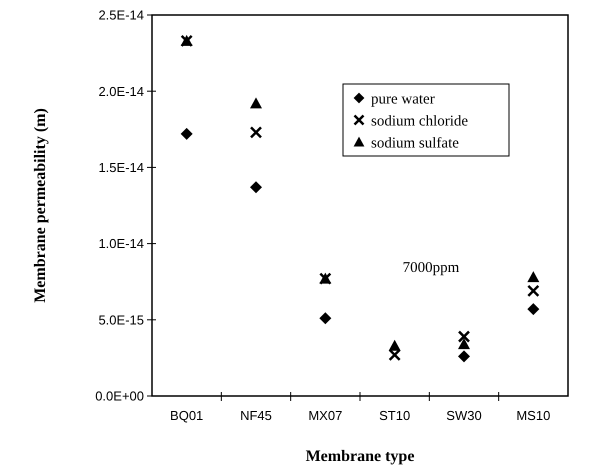 This screenshot has height=471, width=610. What do you see at coordinates (415, 143) in the screenshot?
I see `legend-label: sodium sulfate` at bounding box center [415, 143].